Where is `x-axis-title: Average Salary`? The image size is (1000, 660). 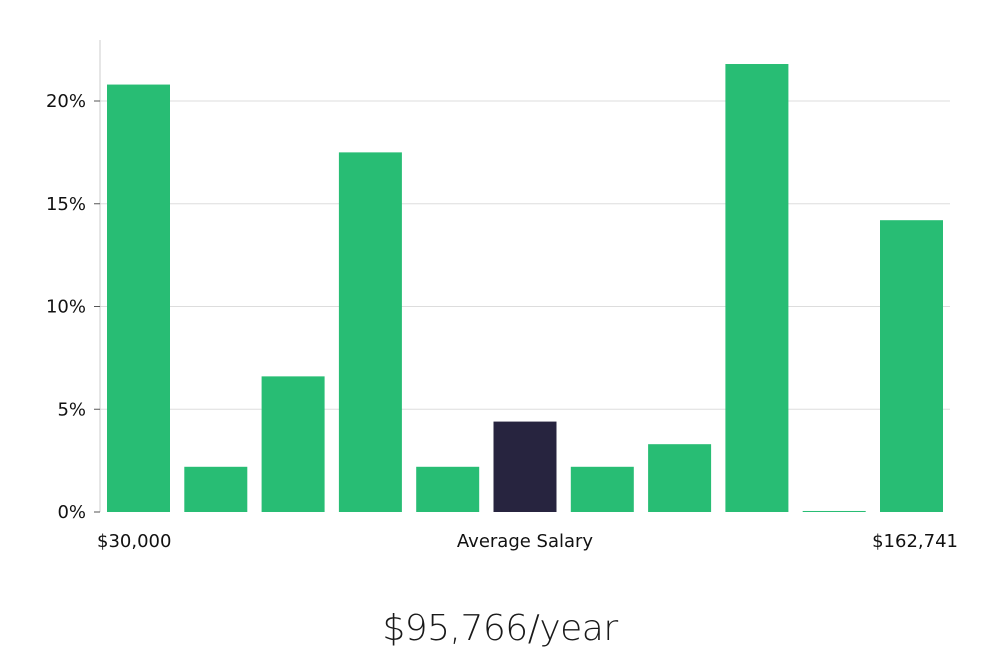 x-axis-title: Average Salary is located at coordinates (525, 541).